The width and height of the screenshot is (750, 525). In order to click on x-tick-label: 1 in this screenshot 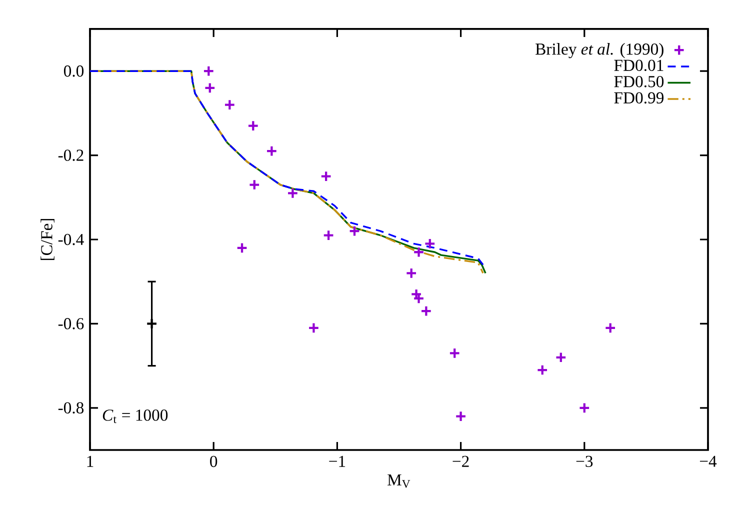, I will do `click(90, 461)`.